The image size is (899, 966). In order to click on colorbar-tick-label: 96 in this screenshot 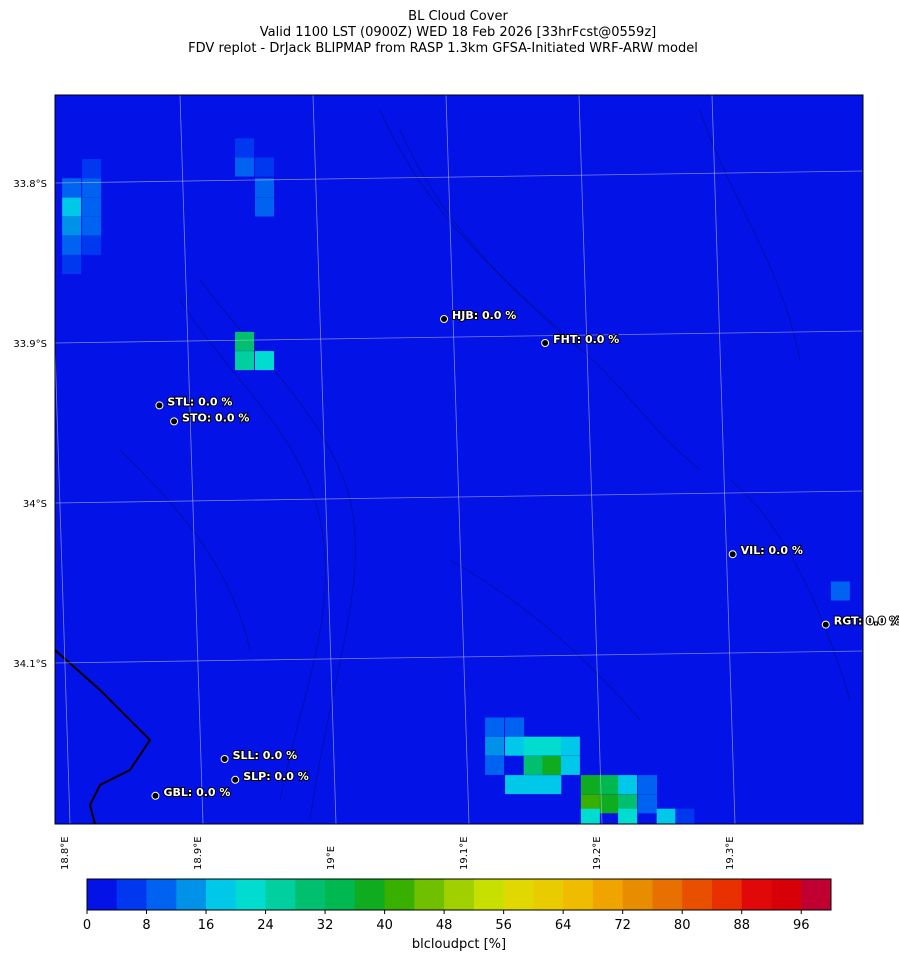, I will do `click(801, 925)`.